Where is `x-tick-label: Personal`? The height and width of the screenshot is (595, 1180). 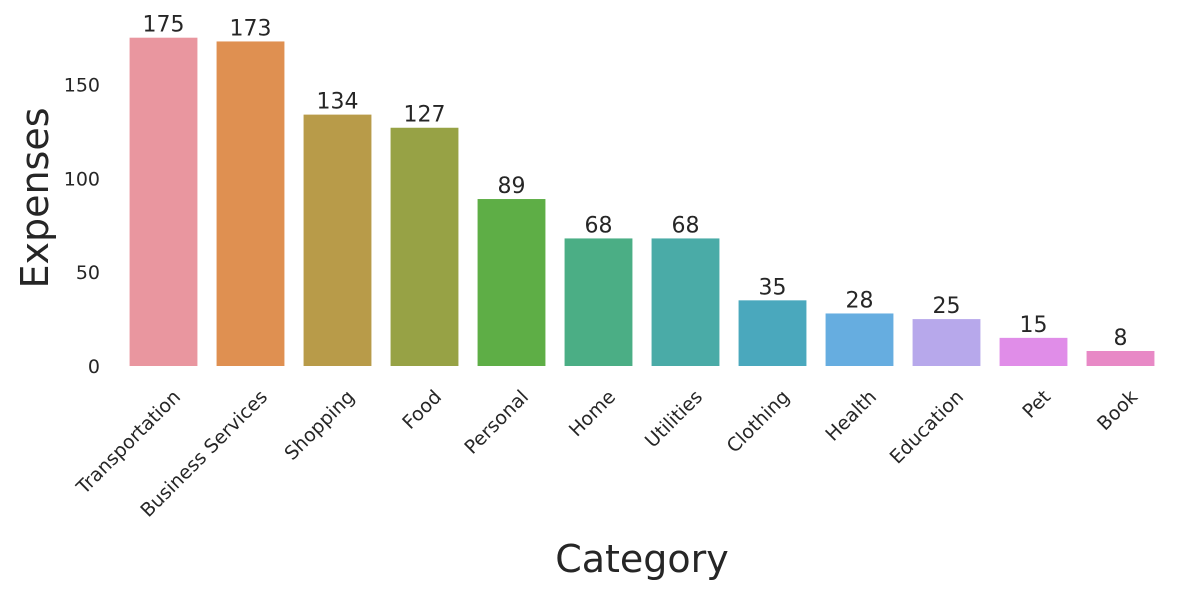 x-tick-label: Personal is located at coordinates (496, 422).